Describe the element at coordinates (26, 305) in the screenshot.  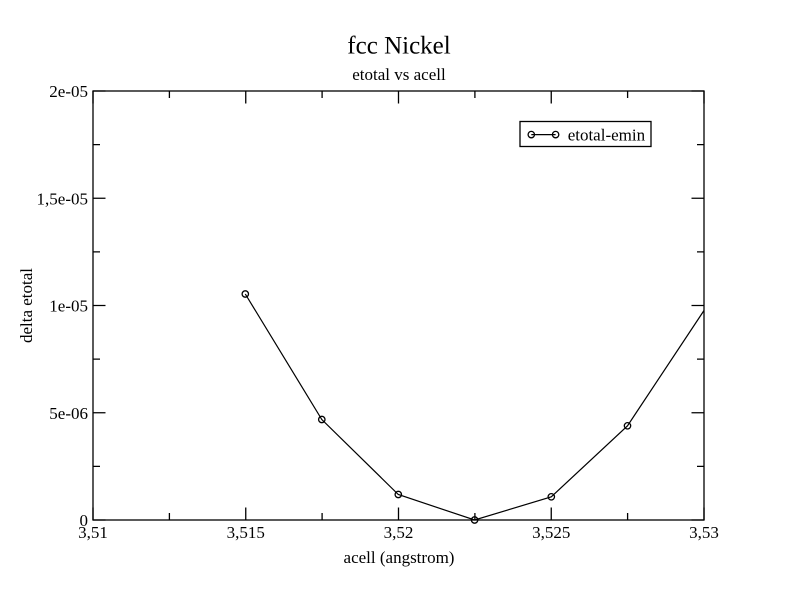
I see `svg-text: delta etotal` at that location.